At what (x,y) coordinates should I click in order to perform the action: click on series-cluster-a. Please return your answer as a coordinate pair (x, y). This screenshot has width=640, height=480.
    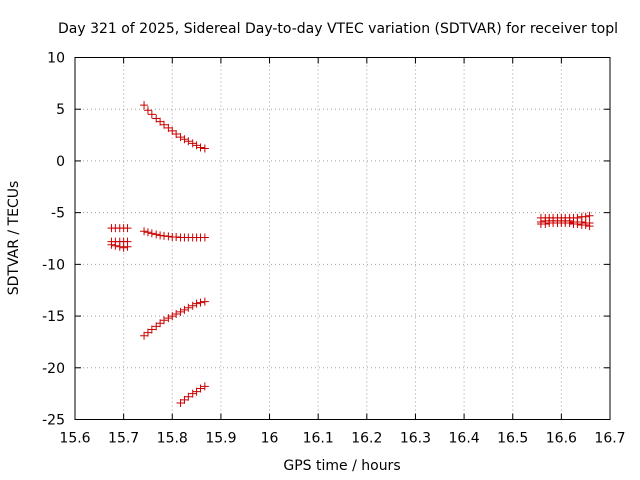
    Looking at the image, I should click on (119, 228).